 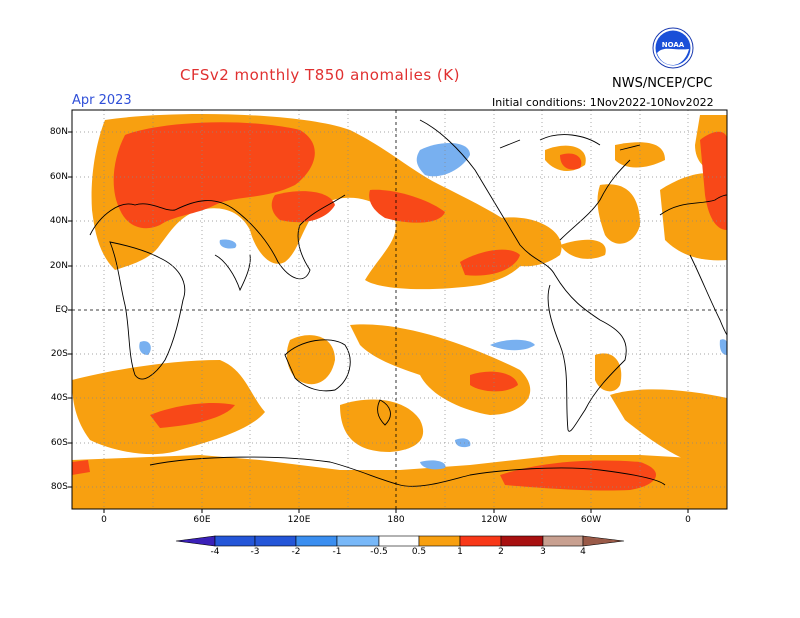 I want to click on lon-label-60e: 60E, so click(x=202, y=520).